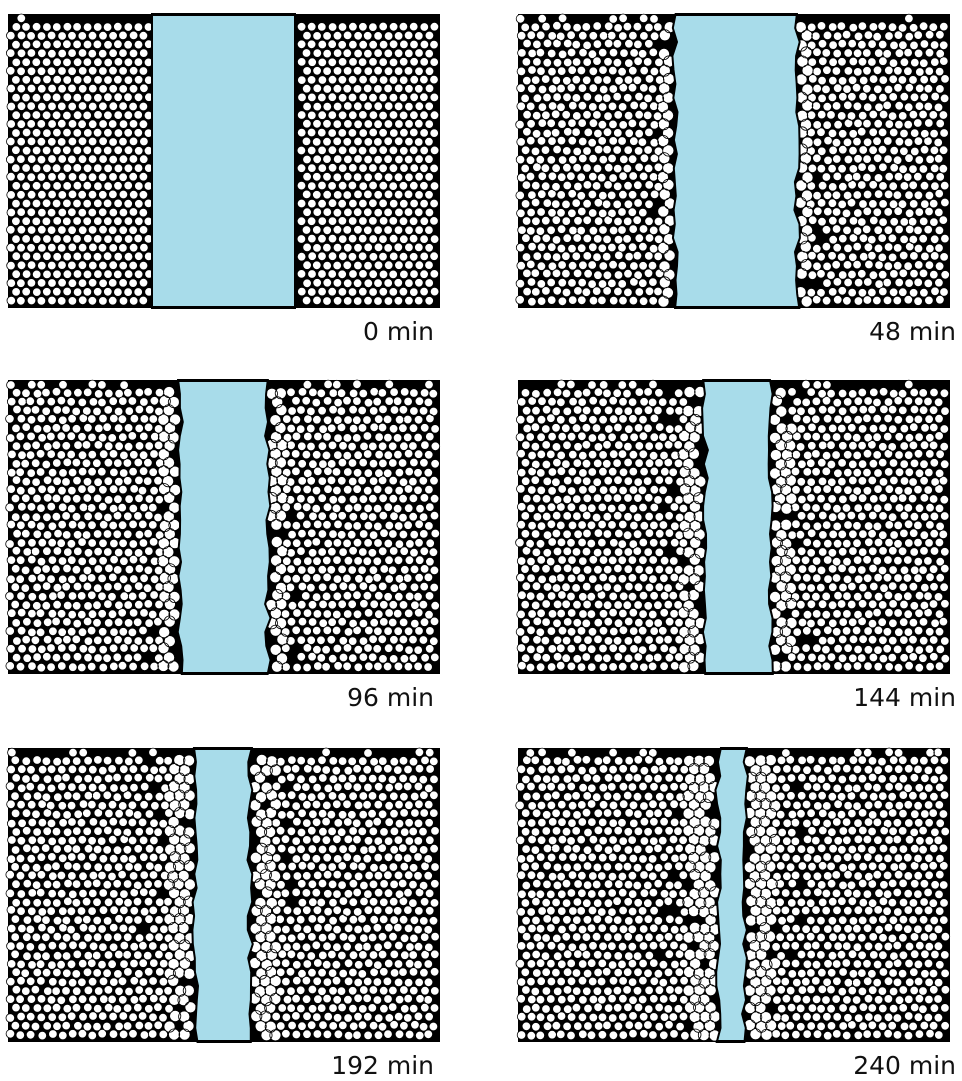  I want to click on panel-label: 0 min, so click(398, 331).